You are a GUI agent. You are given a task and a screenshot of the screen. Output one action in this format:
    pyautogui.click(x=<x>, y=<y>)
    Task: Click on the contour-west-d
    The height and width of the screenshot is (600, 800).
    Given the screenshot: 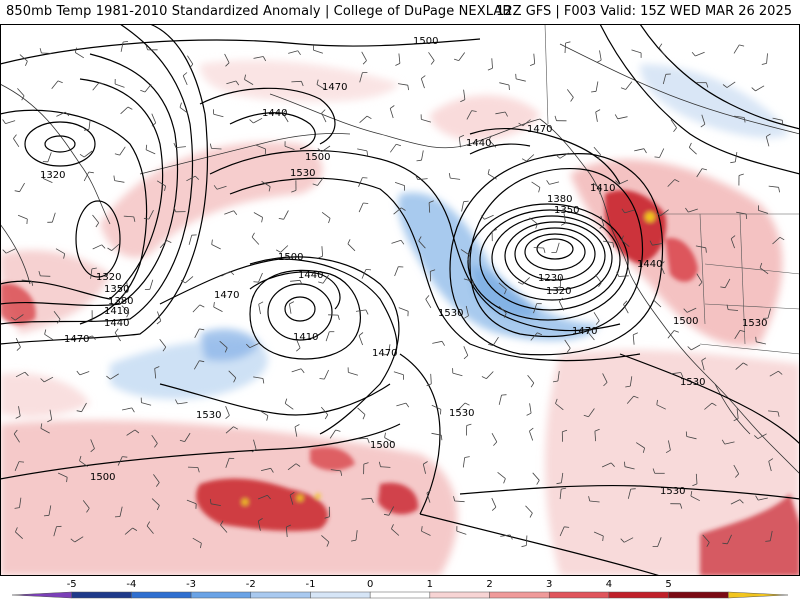 What is the action you would take?
    pyautogui.click(x=97, y=174)
    